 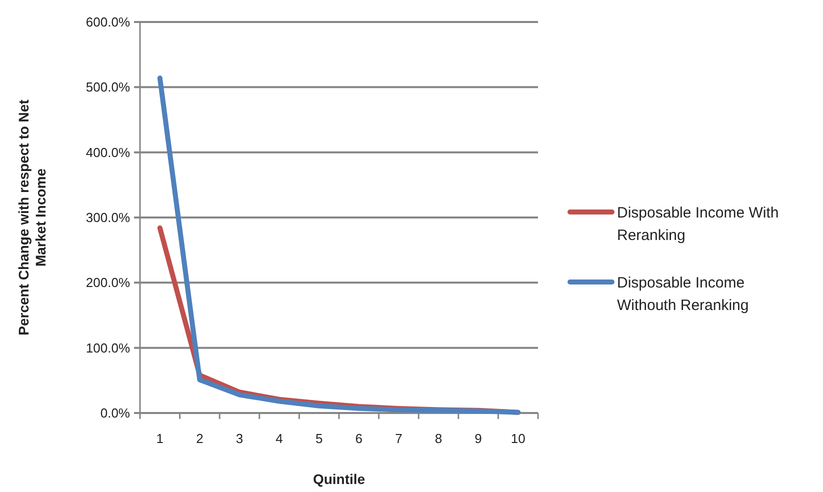 What do you see at coordinates (108, 87) in the screenshot?
I see `y-tick-label: 500.0%` at bounding box center [108, 87].